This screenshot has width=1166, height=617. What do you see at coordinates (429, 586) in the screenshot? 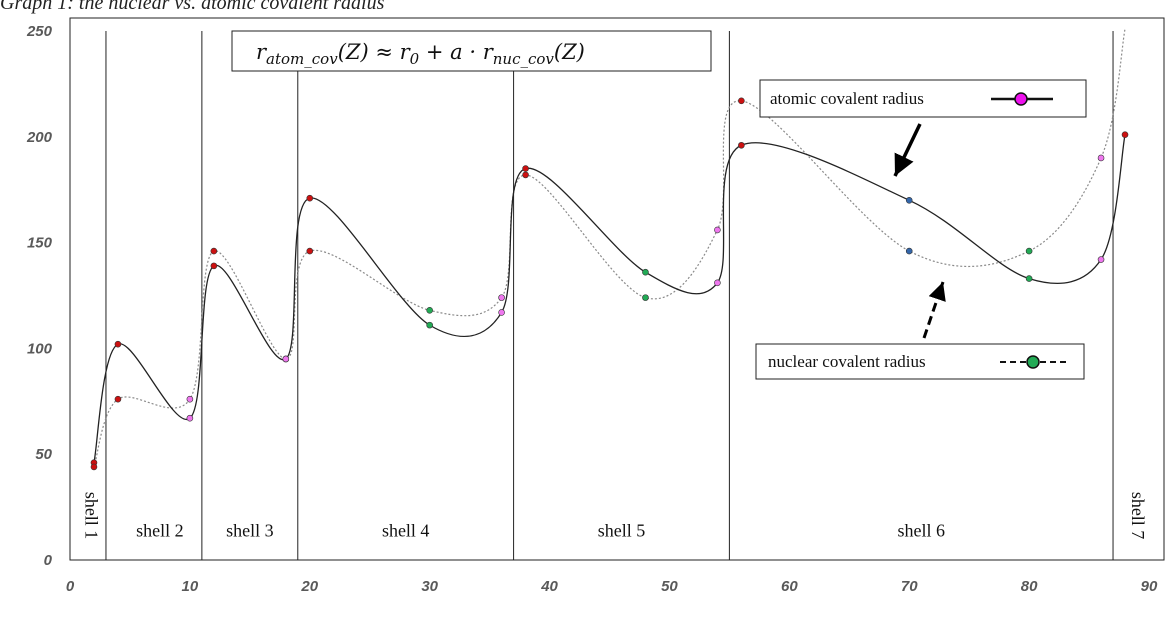
I see `x-tick-label: 30` at bounding box center [429, 586].